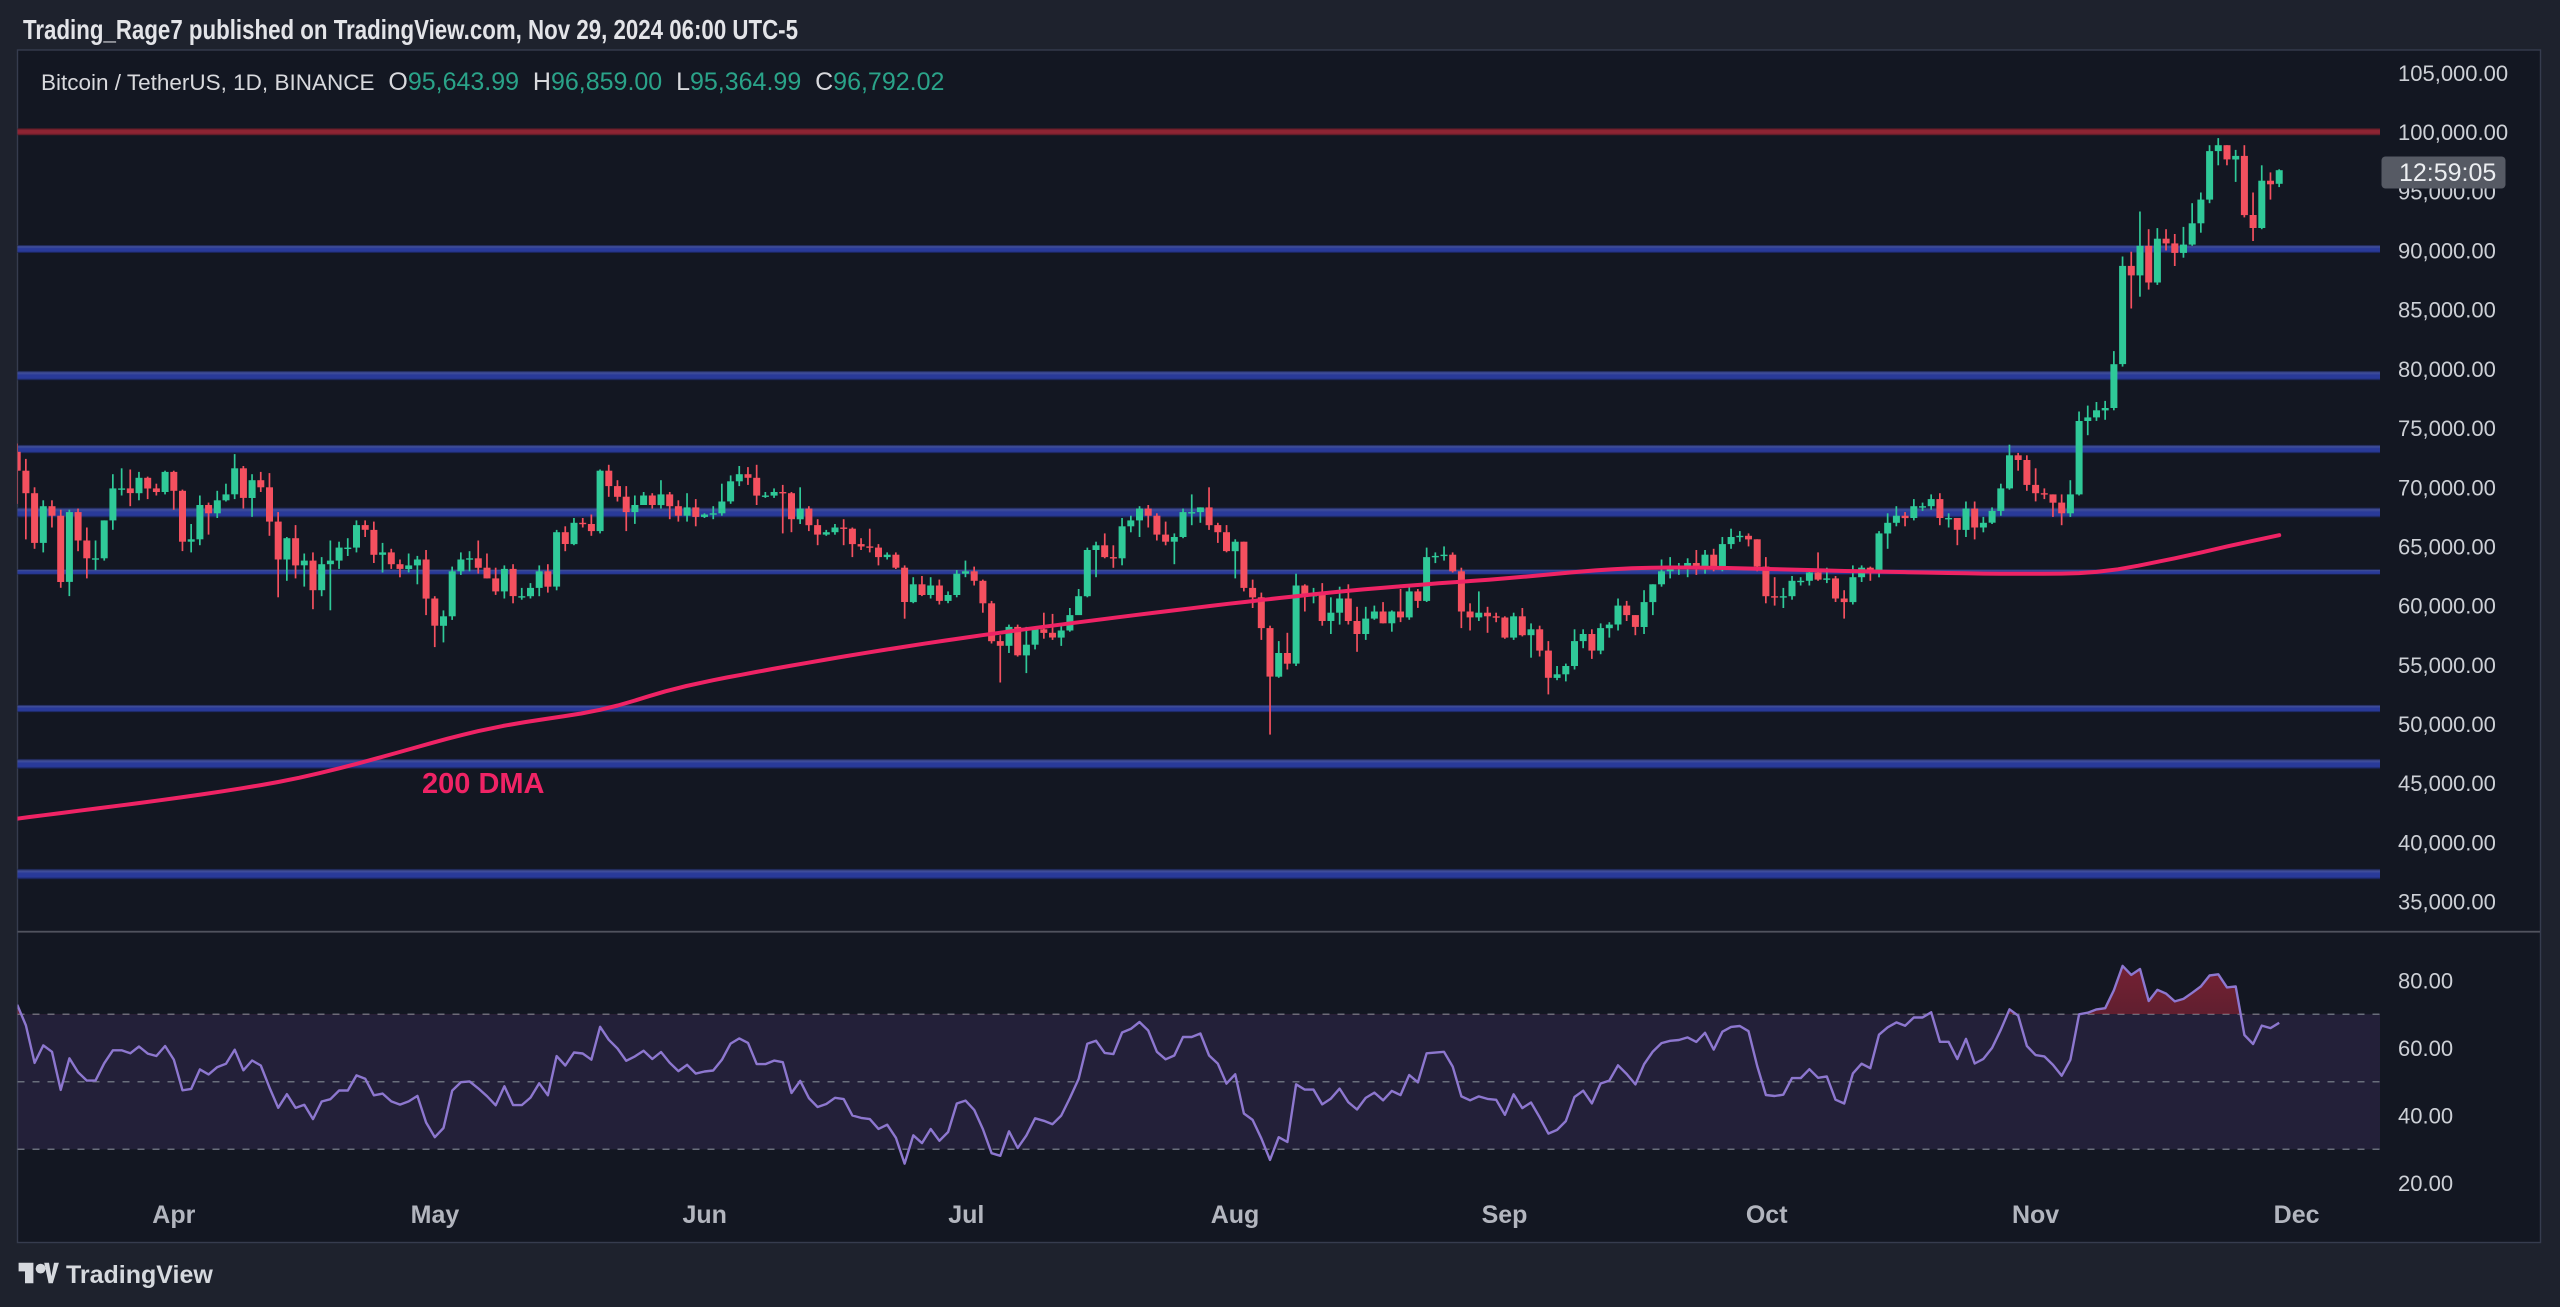 This screenshot has width=2560, height=1307. What do you see at coordinates (2447, 665) in the screenshot?
I see `svg-text: 55,000.00` at bounding box center [2447, 665].